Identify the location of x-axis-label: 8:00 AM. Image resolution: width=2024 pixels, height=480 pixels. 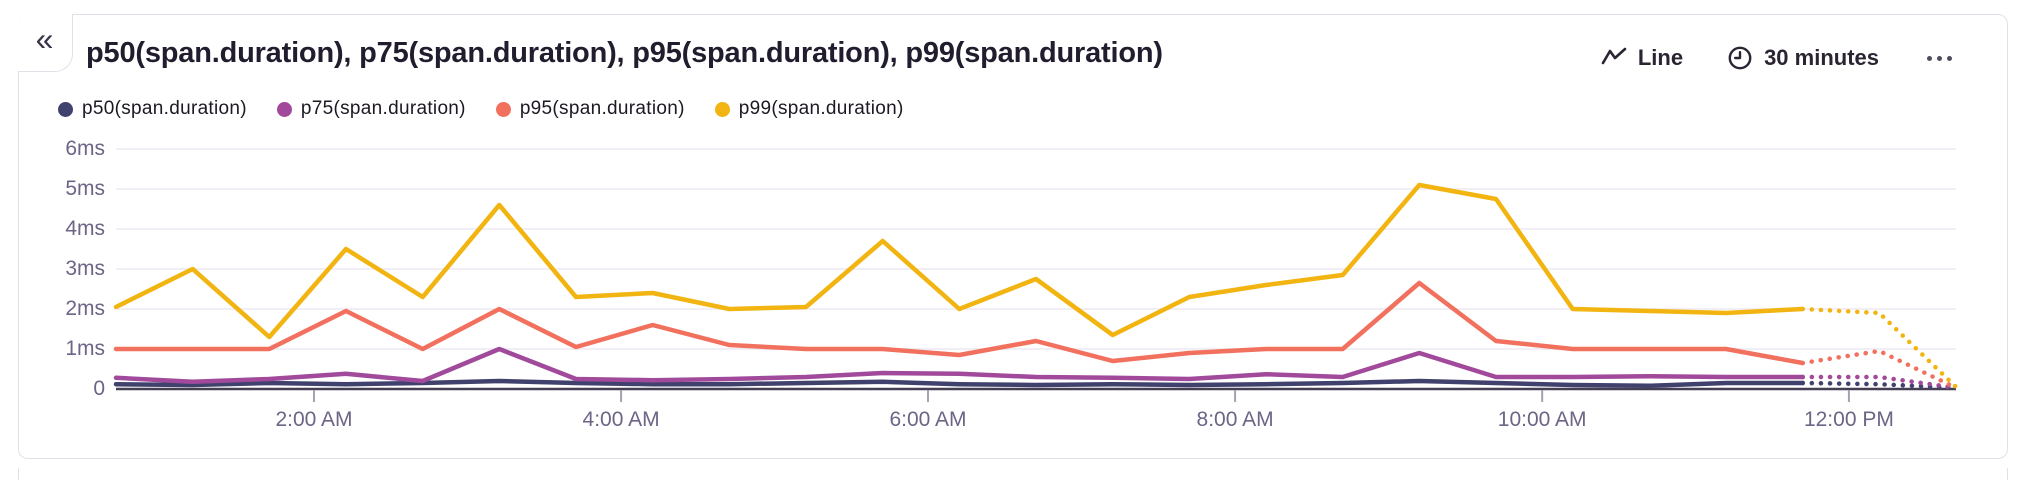
(1235, 419).